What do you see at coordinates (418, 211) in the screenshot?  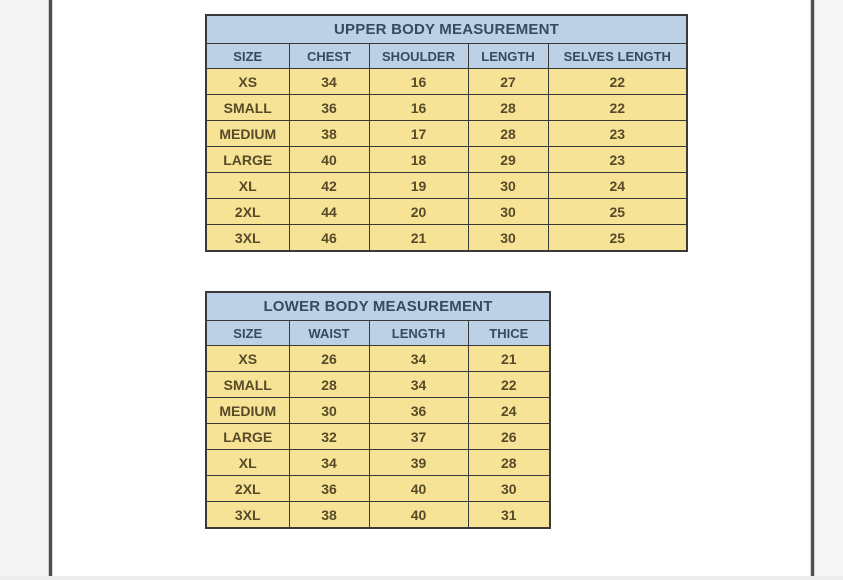 I see `value-cell: 20` at bounding box center [418, 211].